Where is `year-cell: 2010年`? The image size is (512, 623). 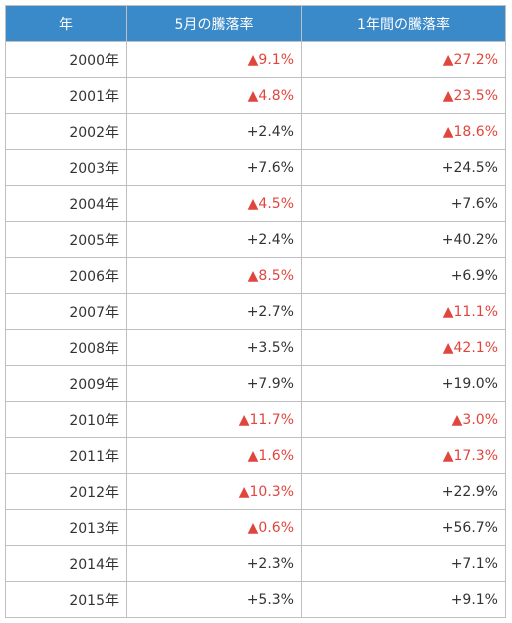
year-cell: 2010年 is located at coordinates (66, 419).